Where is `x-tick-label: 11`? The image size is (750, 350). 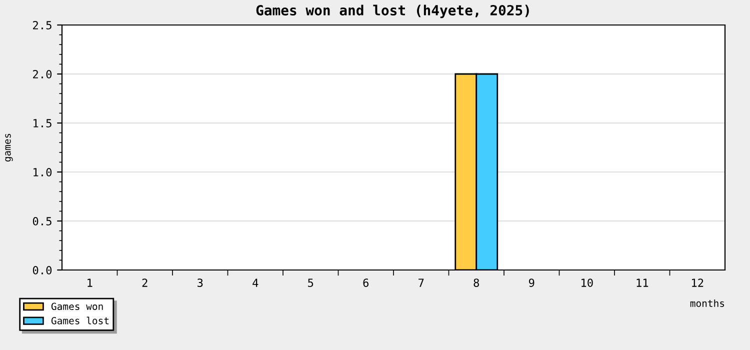 x-tick-label: 11 is located at coordinates (642, 282).